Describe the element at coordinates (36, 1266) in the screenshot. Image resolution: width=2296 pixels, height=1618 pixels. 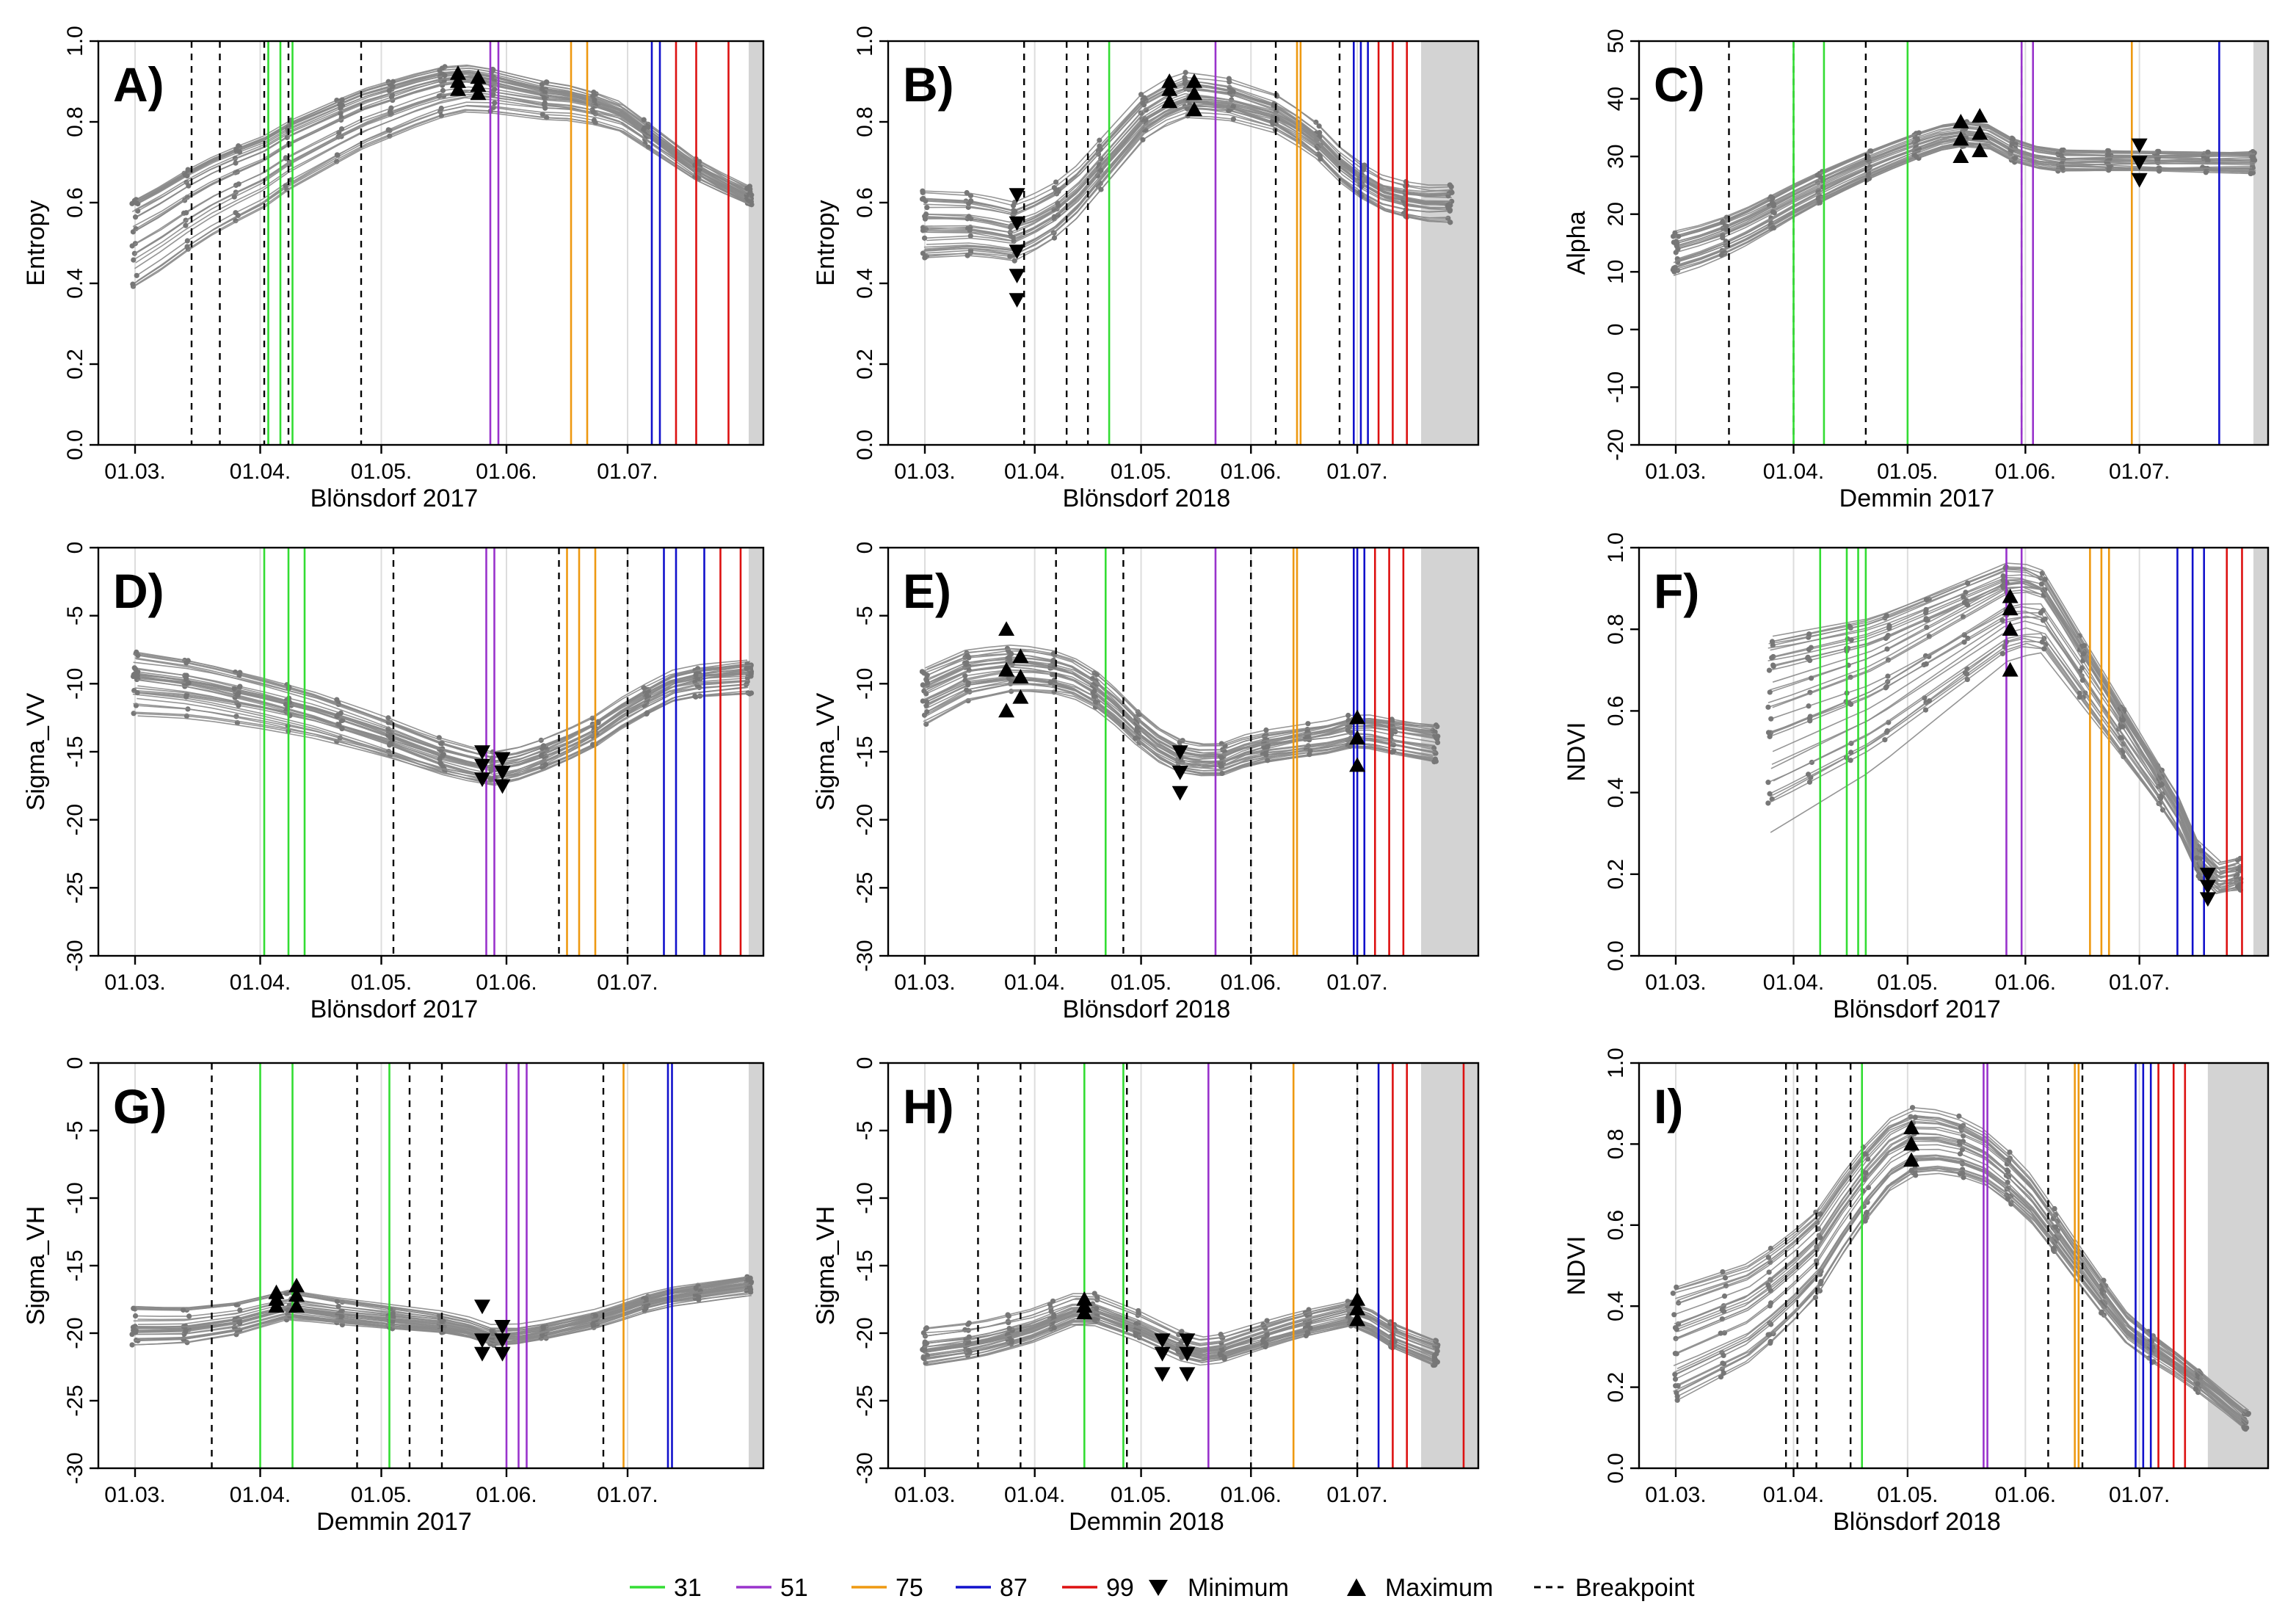
I see `y-axis-label: Sigma_VH` at that location.